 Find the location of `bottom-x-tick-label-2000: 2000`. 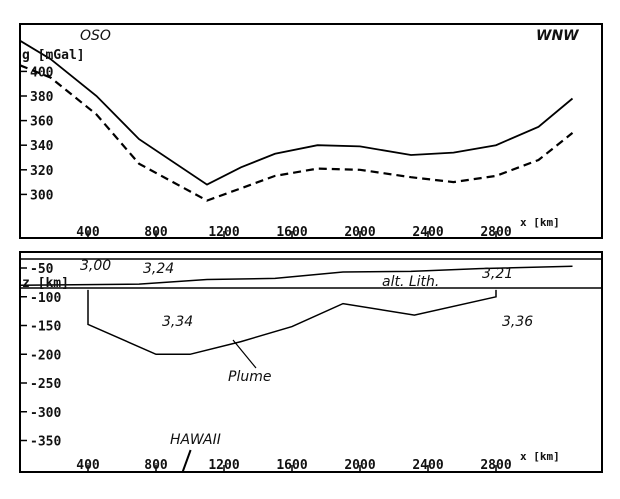

bottom-x-tick-label-2000: 2000 is located at coordinates (359, 465).